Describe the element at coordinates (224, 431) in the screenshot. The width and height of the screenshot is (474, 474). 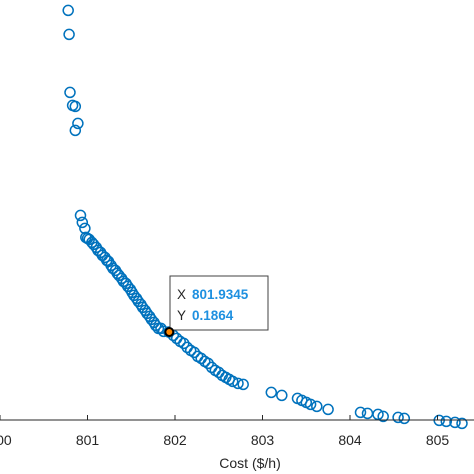
I see `x-axis-ticks: 800 801 802 803 804 805` at that location.